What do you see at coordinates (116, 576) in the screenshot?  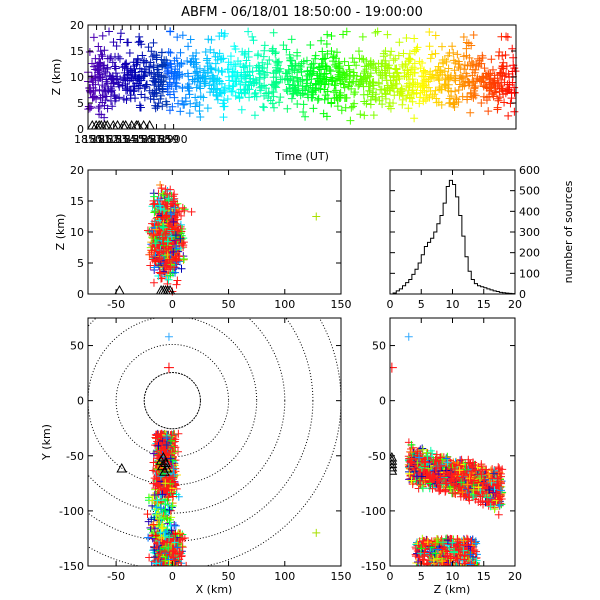 I see `x-tick-label: -50` at bounding box center [116, 576].